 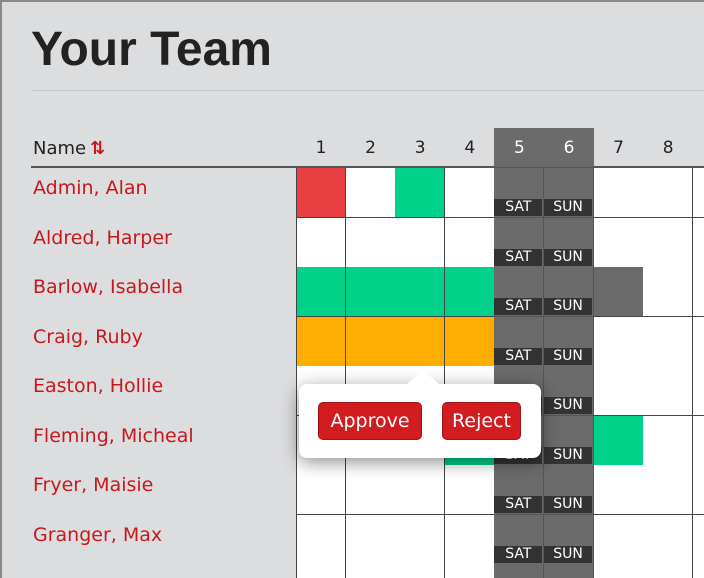 What do you see at coordinates (668, 148) in the screenshot?
I see `day-header: 8` at bounding box center [668, 148].